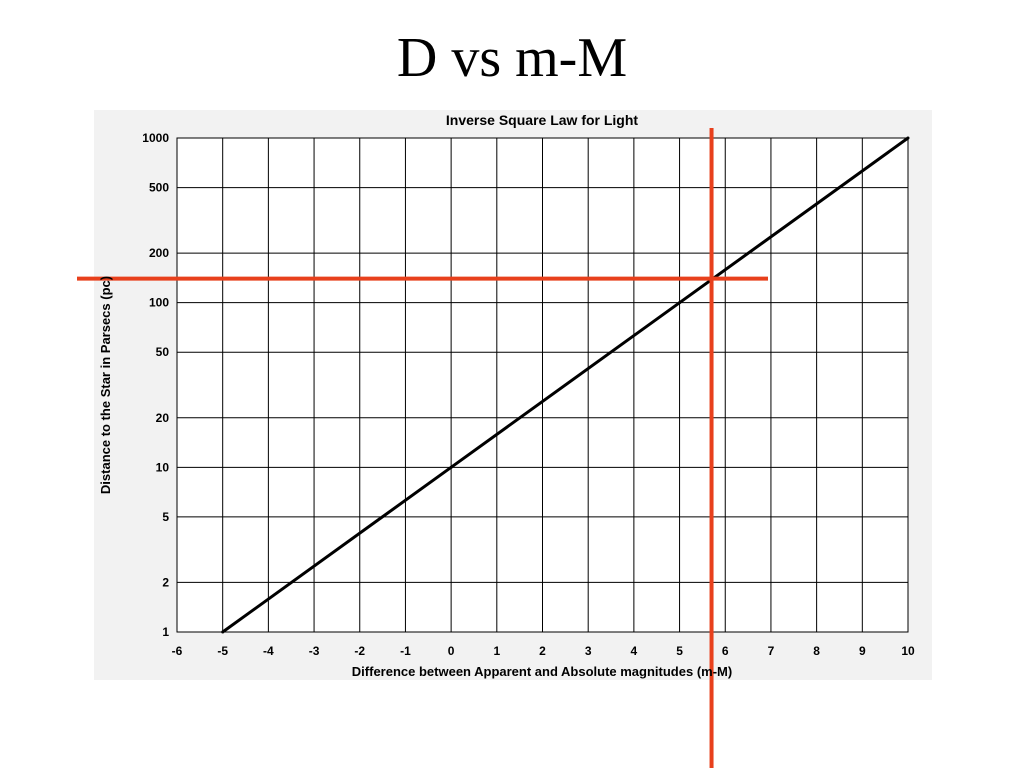 This screenshot has height=768, width=1024. What do you see at coordinates (405, 651) in the screenshot?
I see `x-tick-label: -1` at bounding box center [405, 651].